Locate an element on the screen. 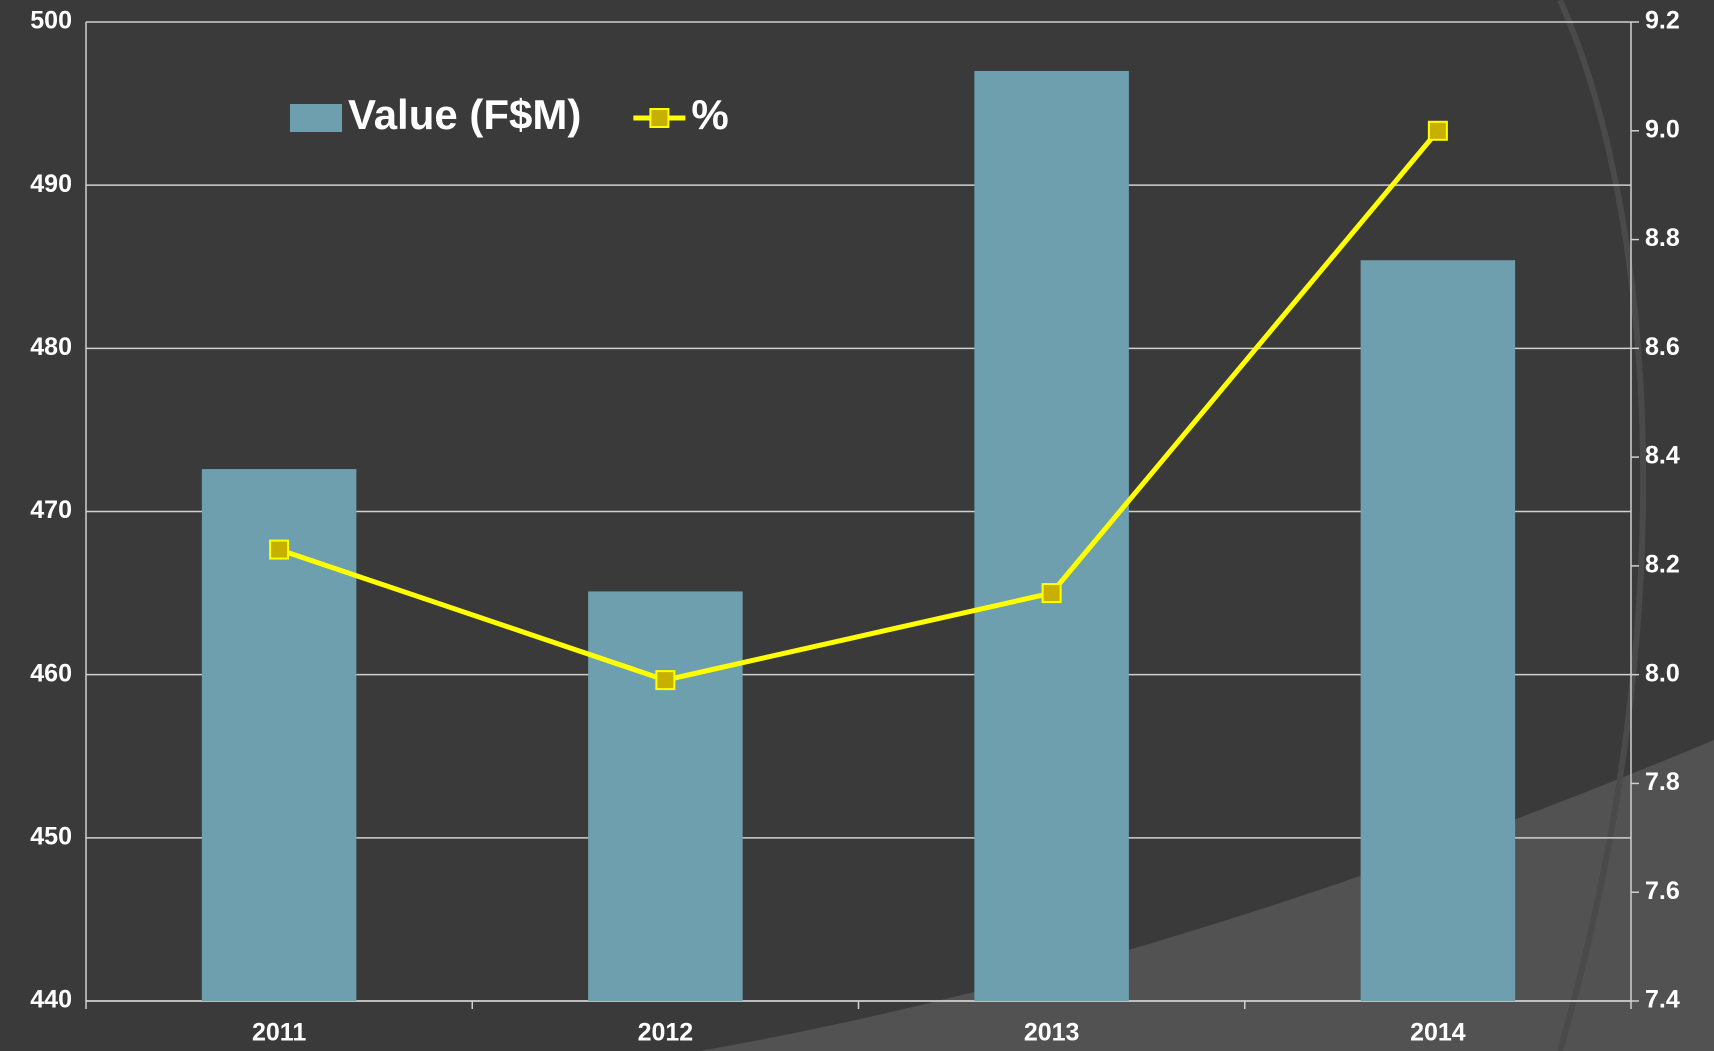  decor-ring is located at coordinates (1602, 525).